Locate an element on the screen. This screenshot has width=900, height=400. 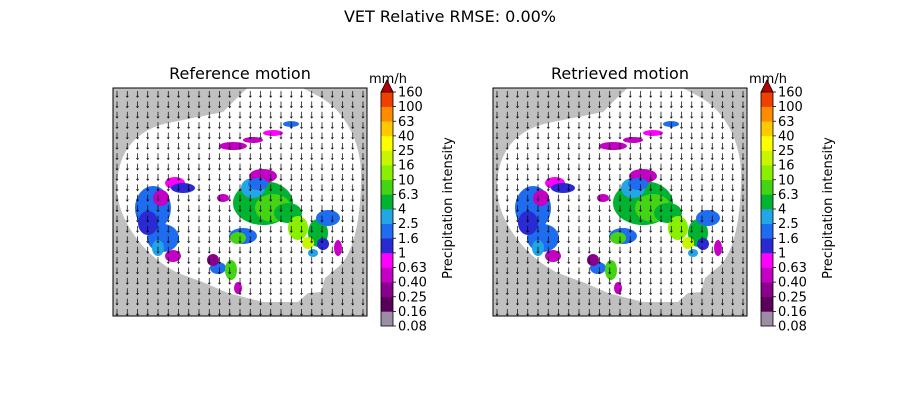
colorbar-tick-label: 40 is located at coordinates (786, 136).